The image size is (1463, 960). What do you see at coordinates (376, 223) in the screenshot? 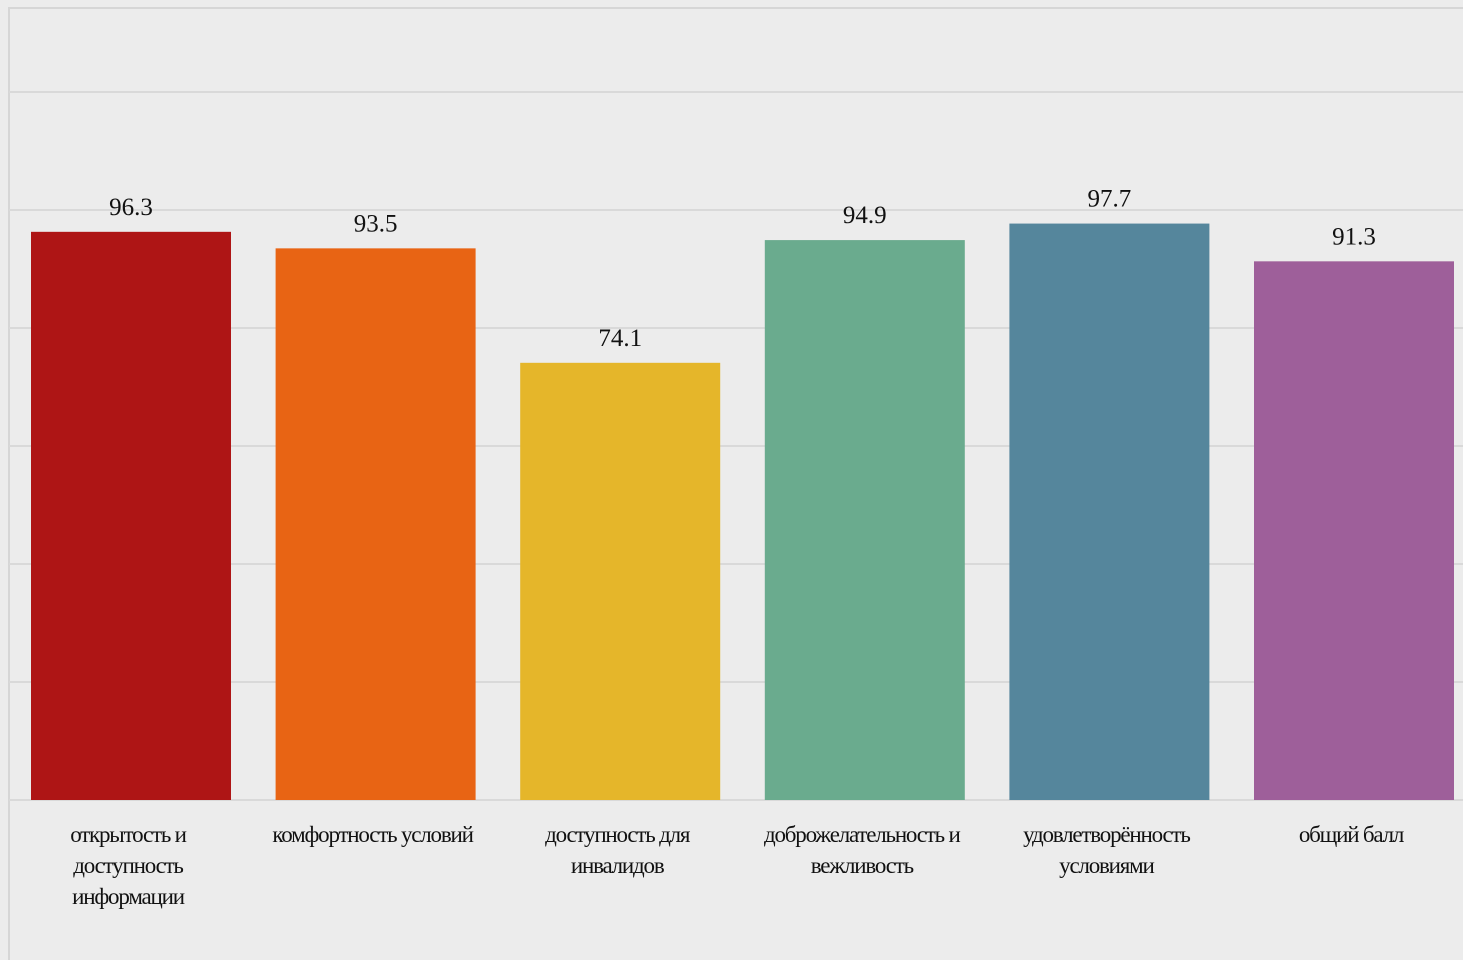
I see `data-label: 93.5` at bounding box center [376, 223].